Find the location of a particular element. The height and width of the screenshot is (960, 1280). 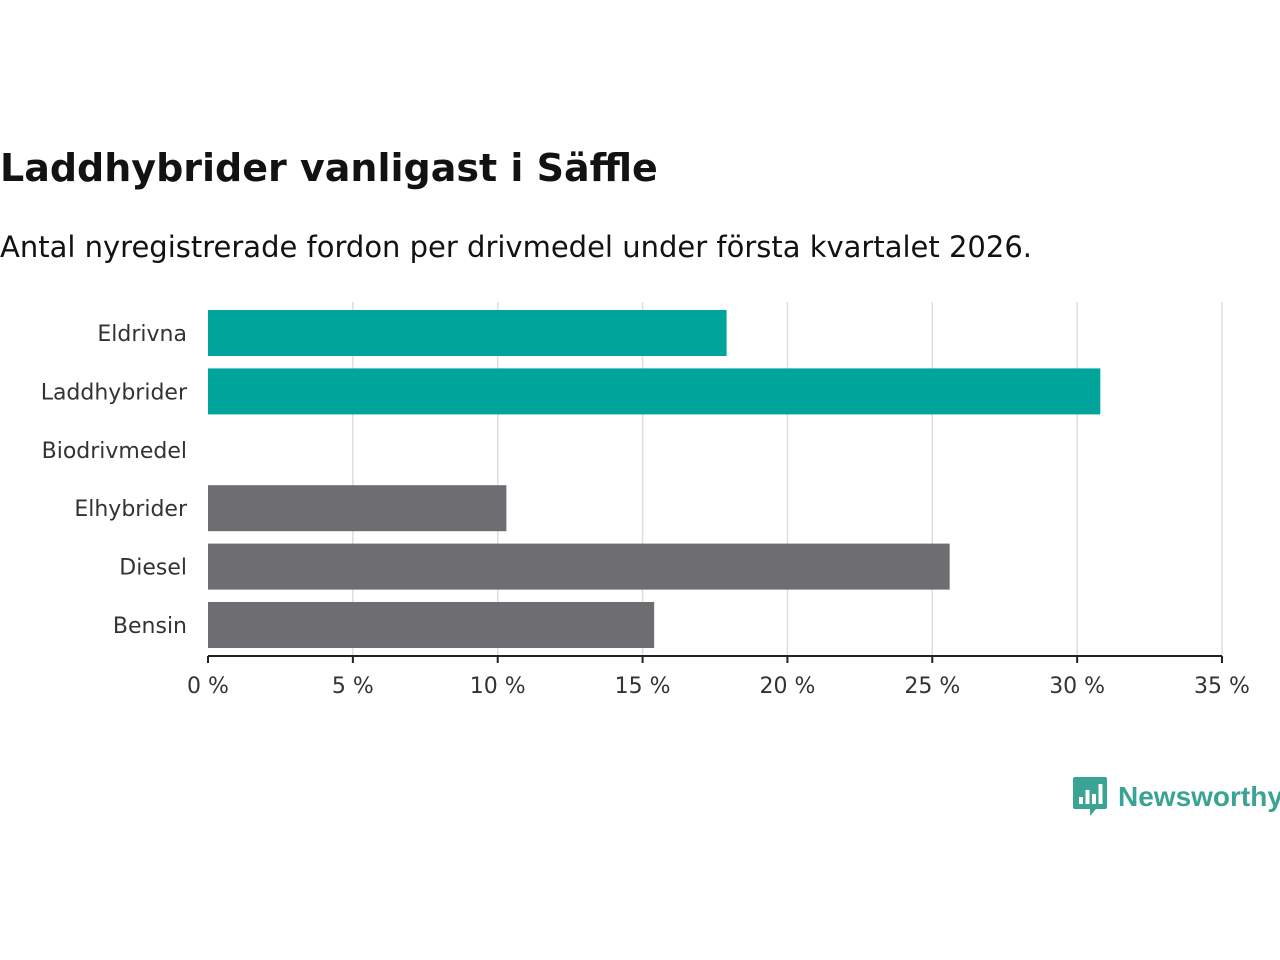

bar-elhybrider is located at coordinates (357, 508).